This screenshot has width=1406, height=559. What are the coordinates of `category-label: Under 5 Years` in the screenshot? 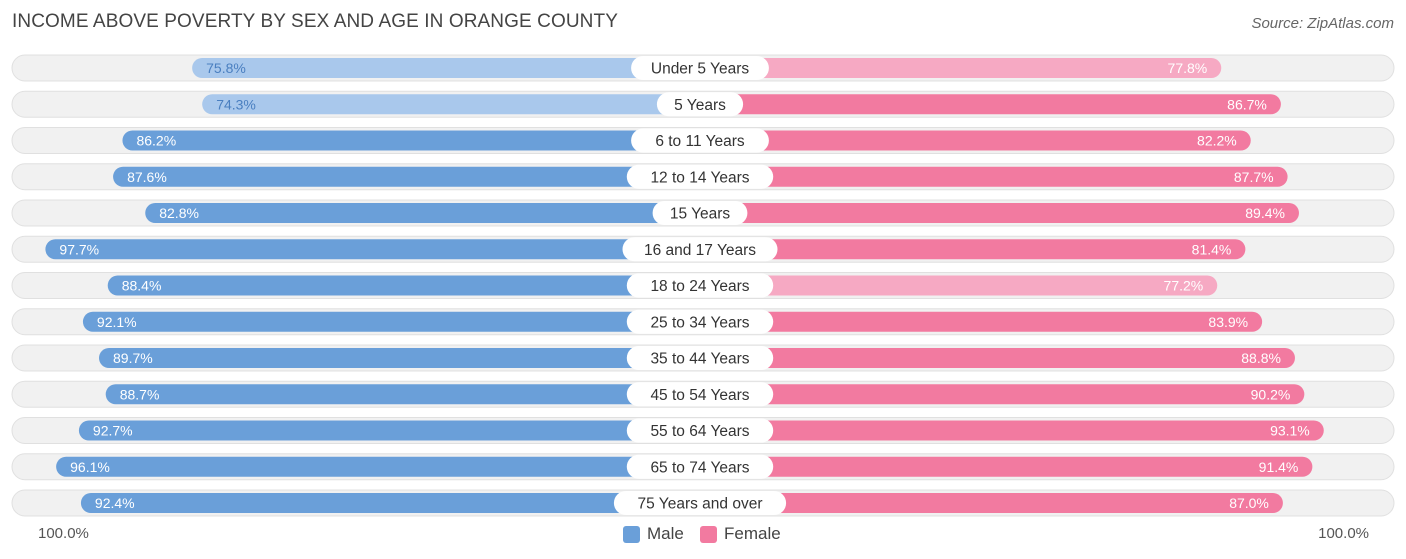 It's located at (700, 69).